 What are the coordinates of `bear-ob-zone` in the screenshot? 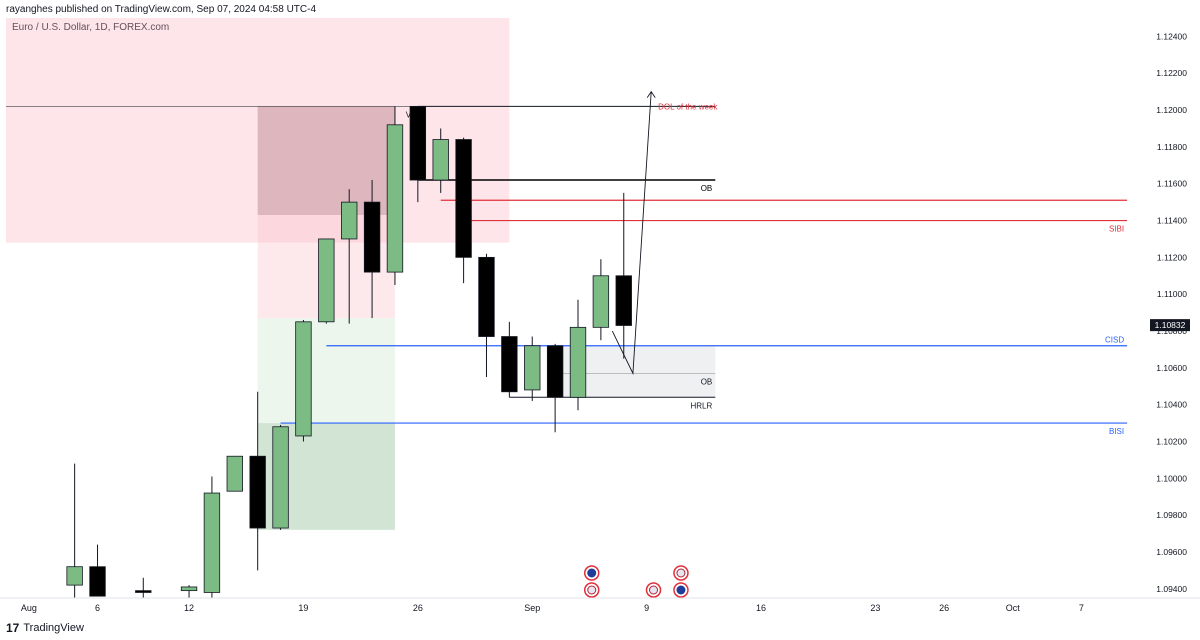 It's located at (326, 161).